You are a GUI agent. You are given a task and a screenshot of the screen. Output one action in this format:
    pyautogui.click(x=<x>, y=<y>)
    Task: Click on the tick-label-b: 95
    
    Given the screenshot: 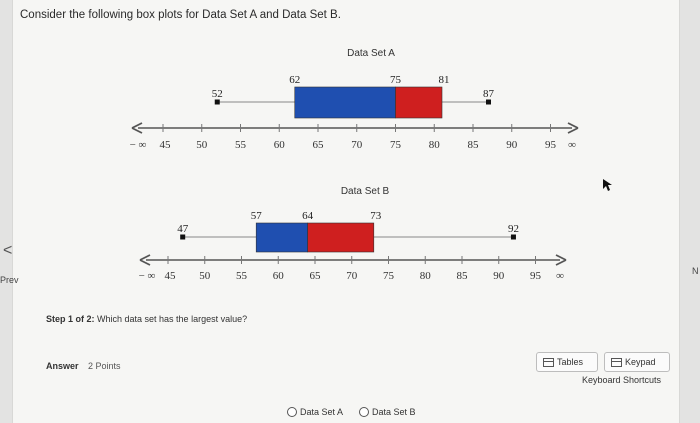 What is the action you would take?
    pyautogui.click(x=536, y=276)
    